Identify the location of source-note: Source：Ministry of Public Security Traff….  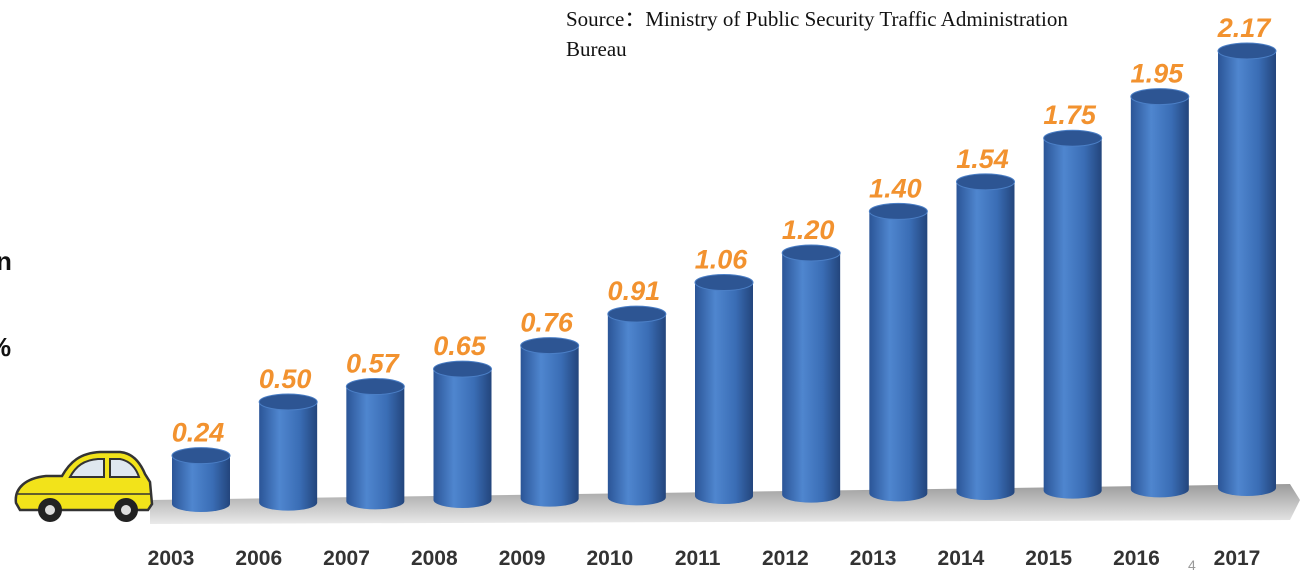
(817, 34).